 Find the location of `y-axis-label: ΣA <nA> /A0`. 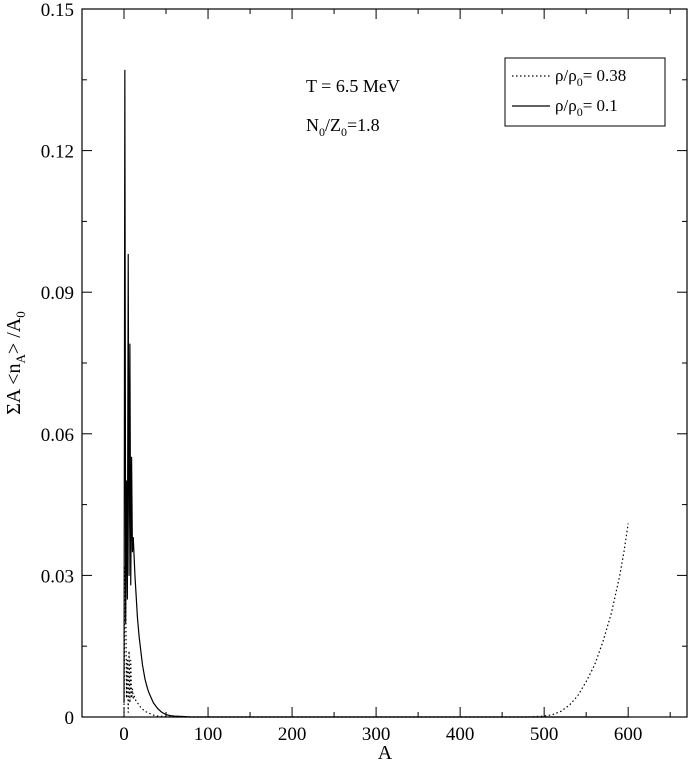

y-axis-label: ΣA <nA> /A0 is located at coordinates (15, 362).